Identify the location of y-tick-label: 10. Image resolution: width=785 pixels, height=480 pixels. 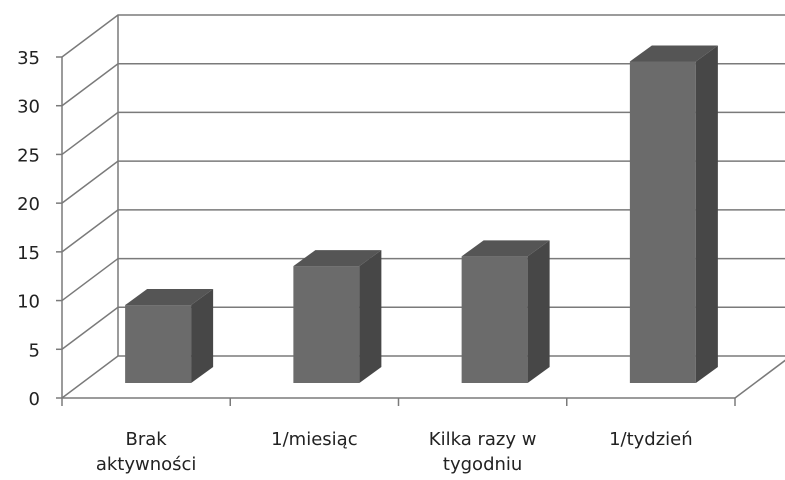
(28, 302).